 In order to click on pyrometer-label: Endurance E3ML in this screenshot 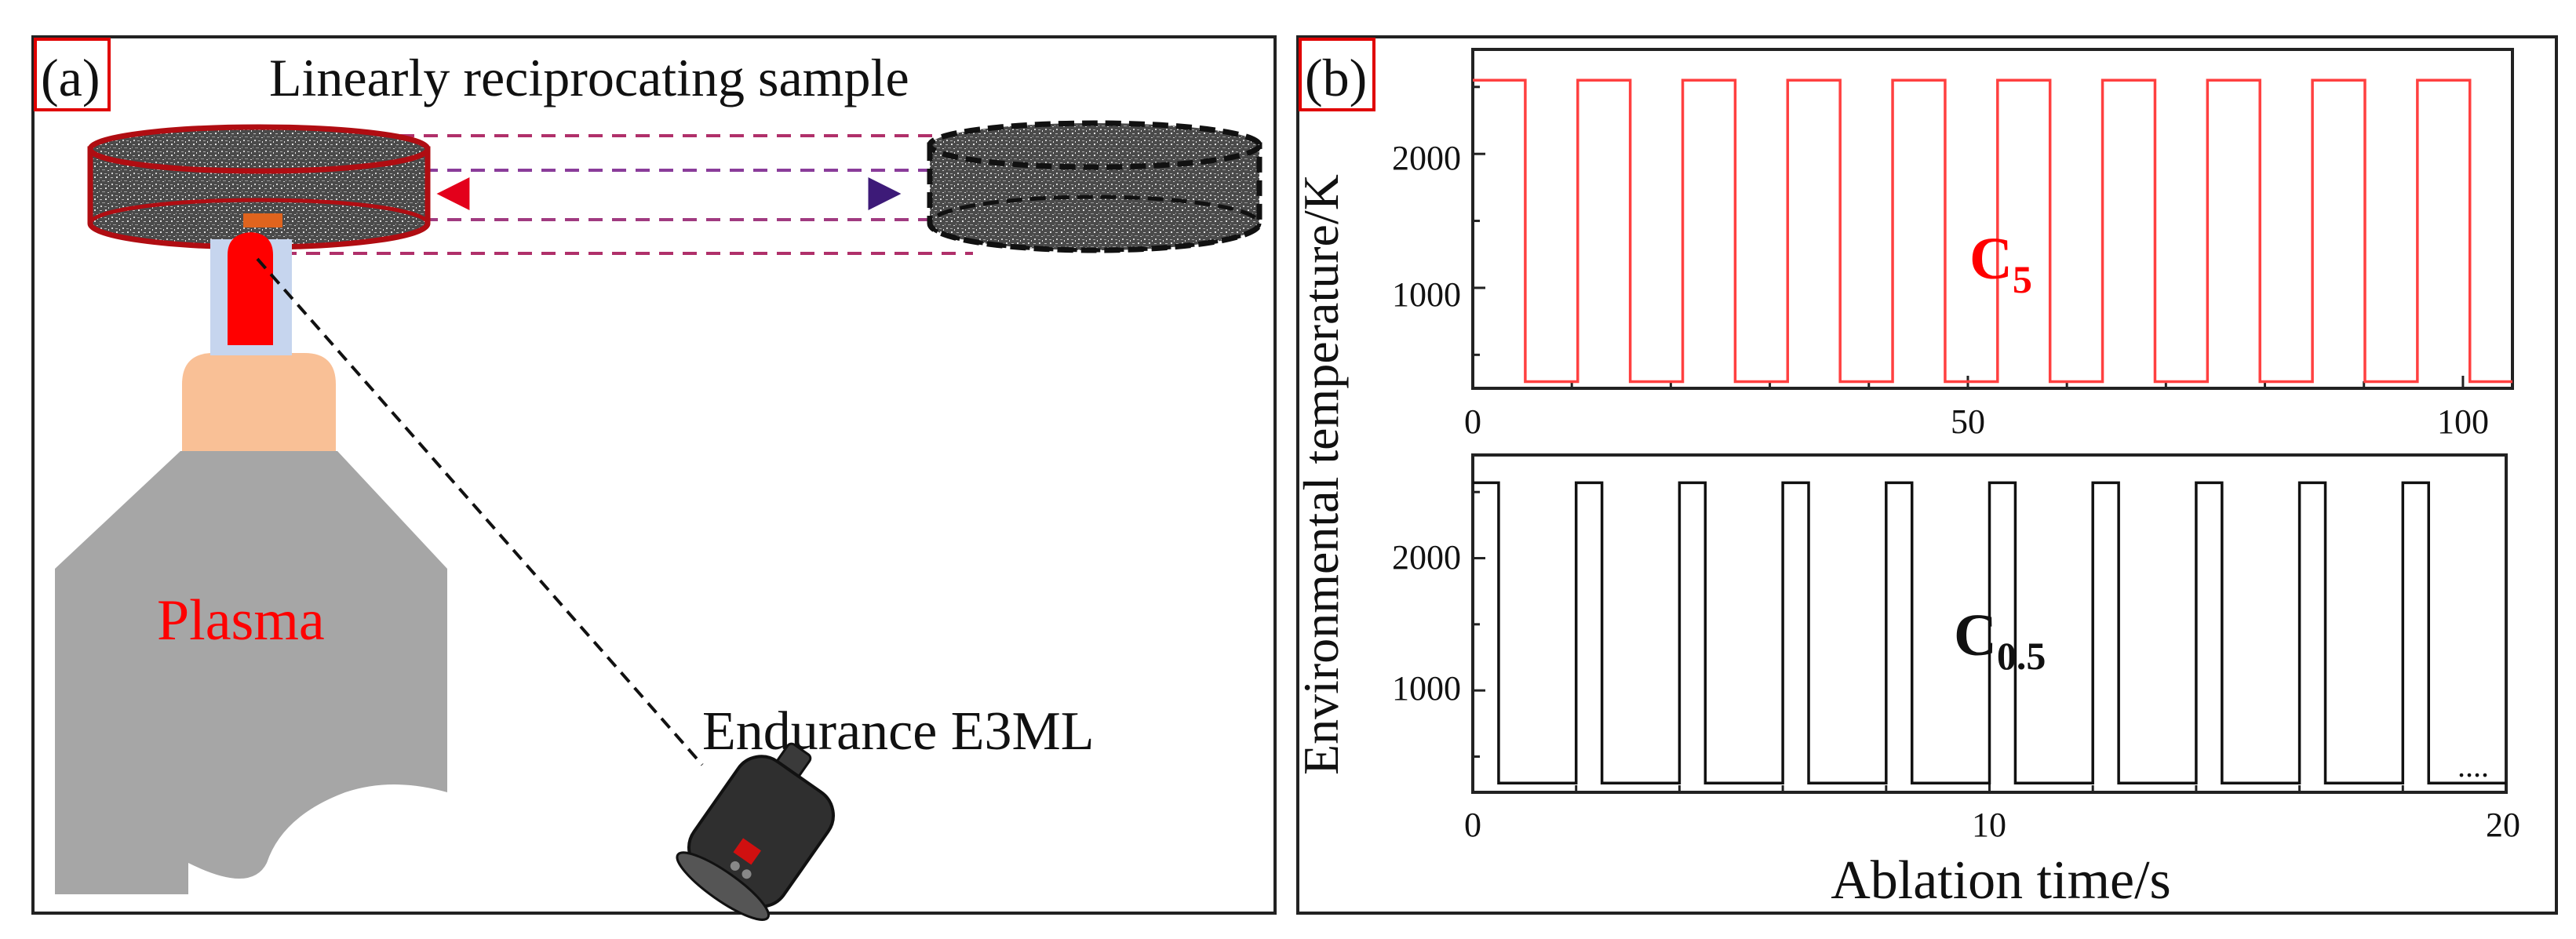, I will do `click(898, 731)`.